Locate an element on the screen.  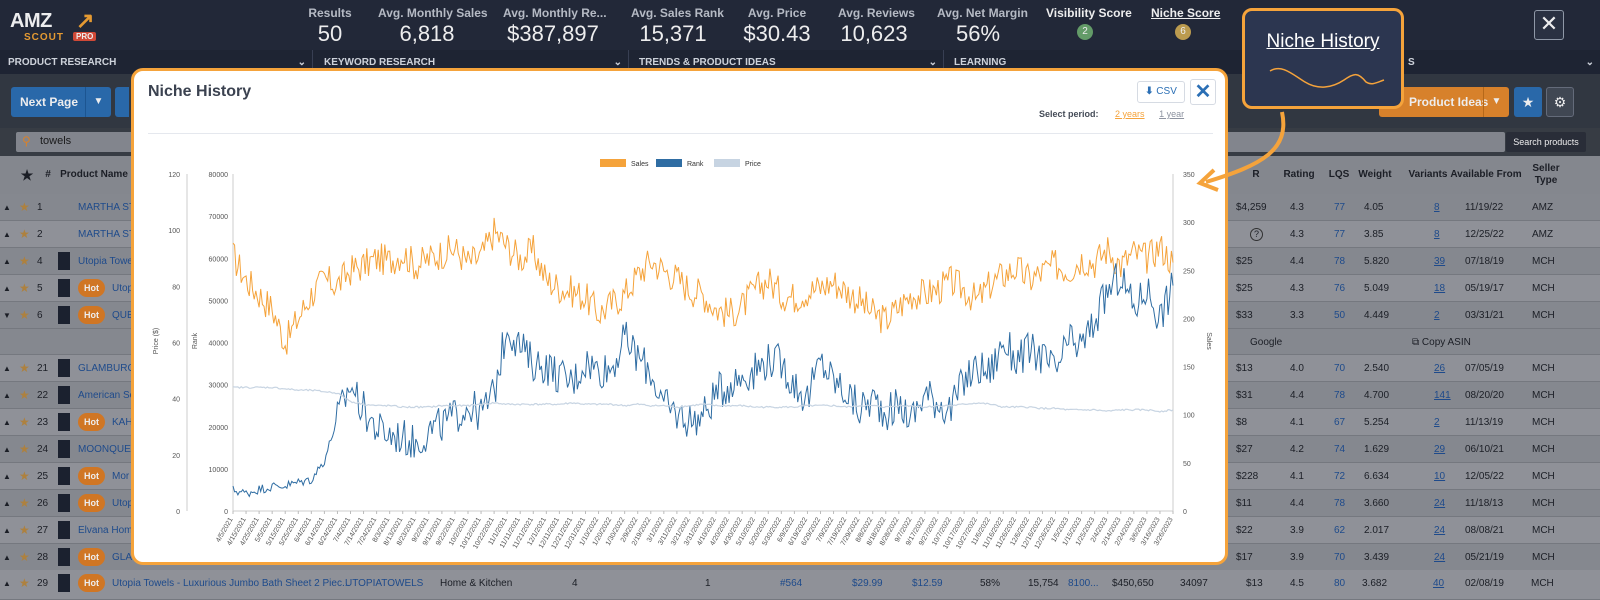
product-name-link: GLAMBURG is located at coordinates (107, 368).